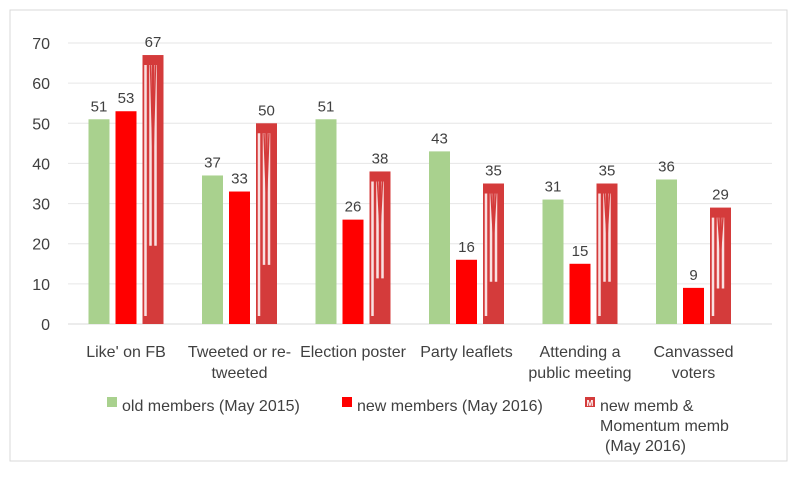 The image size is (797, 478). I want to click on momentum-logo-icon: M, so click(590, 403).